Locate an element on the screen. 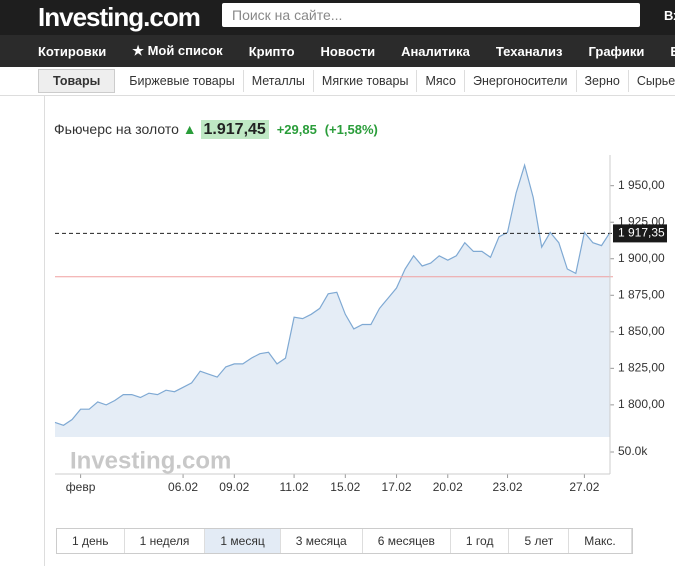 The width and height of the screenshot is (675, 566). y-tick-label: 1 800,00 is located at coordinates (641, 404).